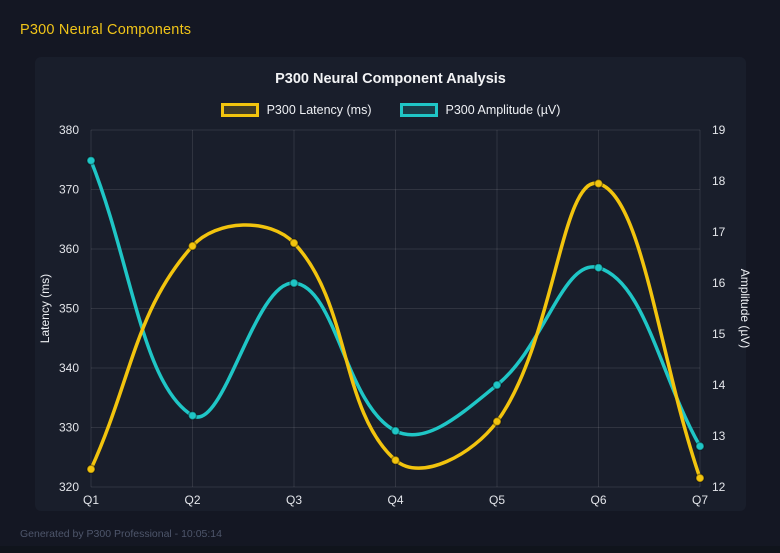 Image resolution: width=780 pixels, height=553 pixels. What do you see at coordinates (106, 30) in the screenshot?
I see `page-title: P300 Neural Components` at bounding box center [106, 30].